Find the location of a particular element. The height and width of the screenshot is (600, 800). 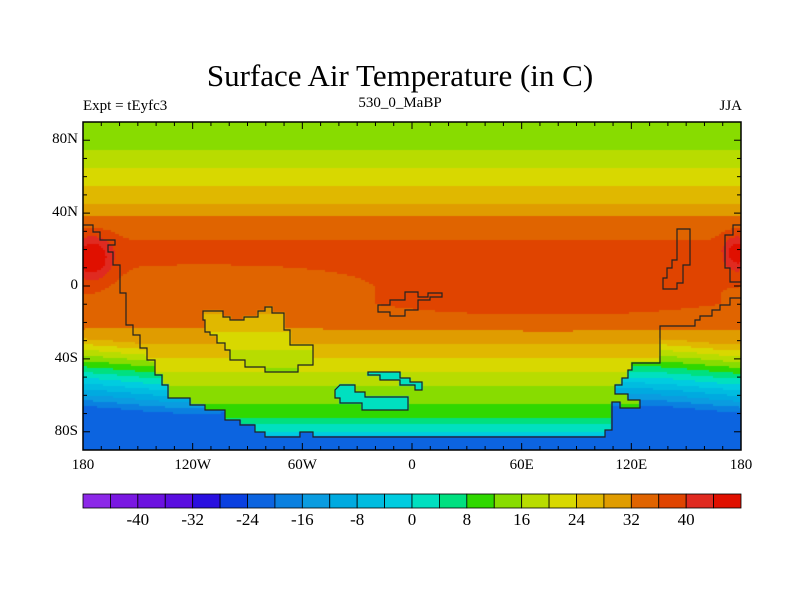

x-tick-label: 120E is located at coordinates (631, 465).